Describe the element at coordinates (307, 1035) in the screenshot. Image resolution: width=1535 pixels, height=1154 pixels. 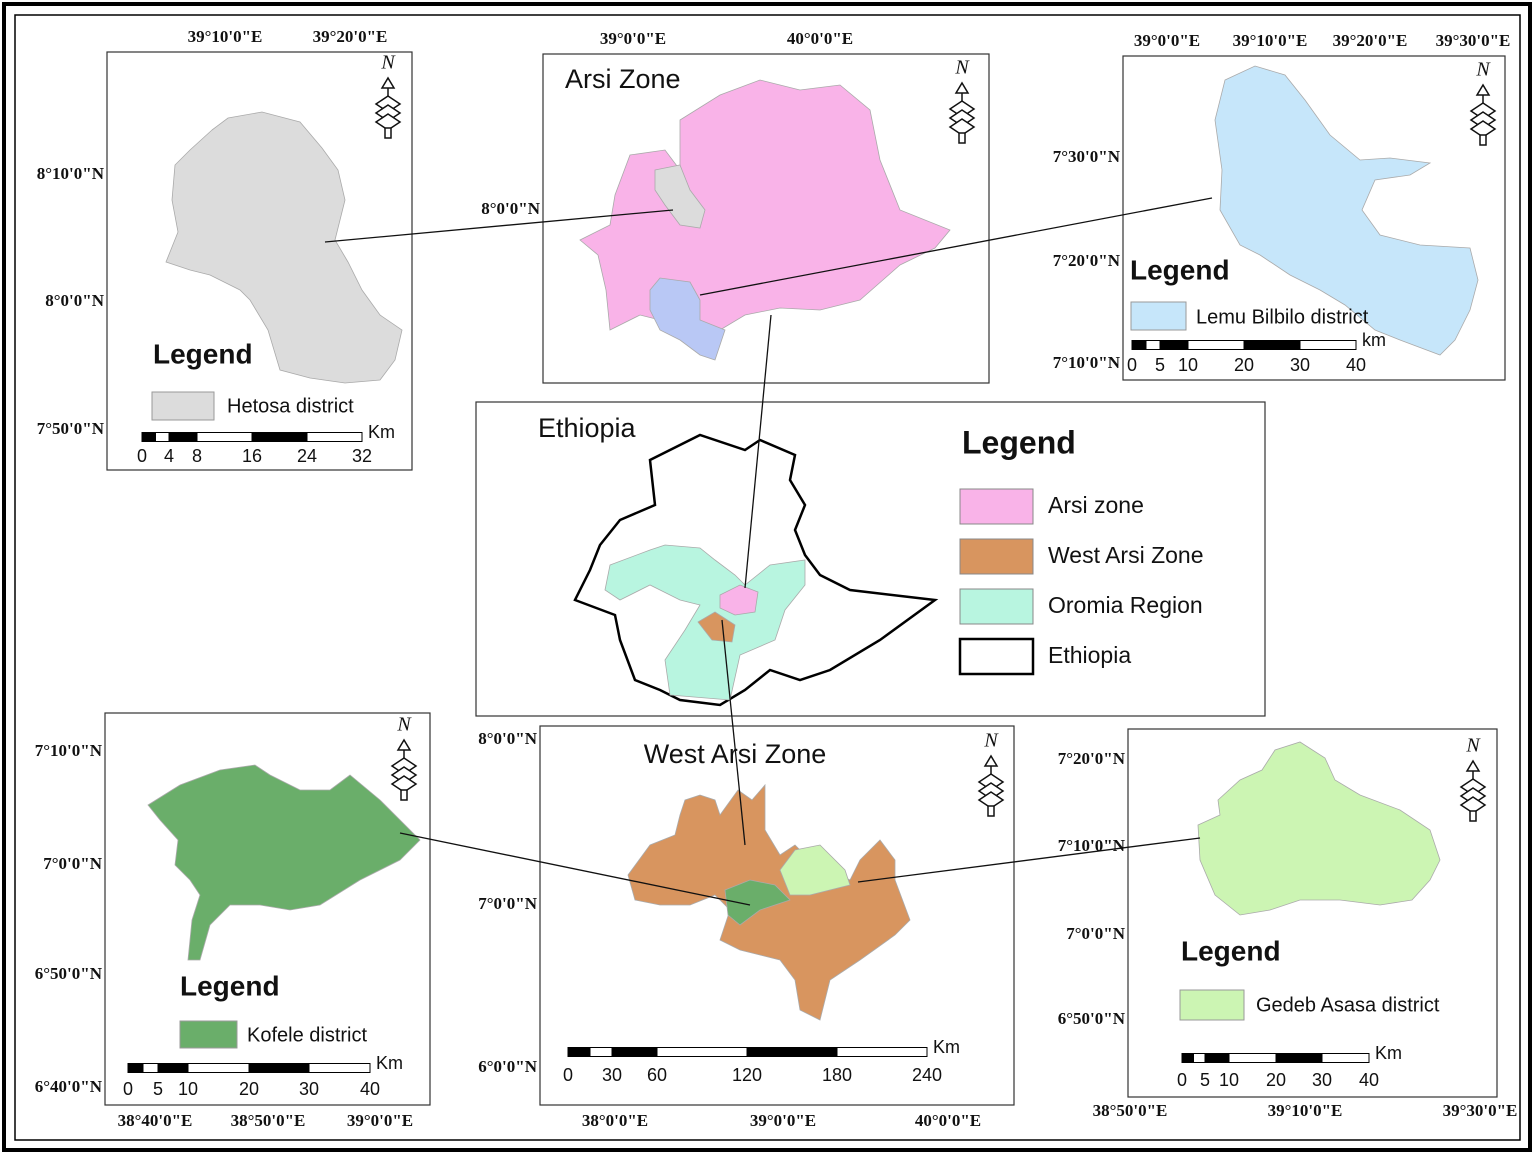
I see `legend-item: Kofele district` at that location.